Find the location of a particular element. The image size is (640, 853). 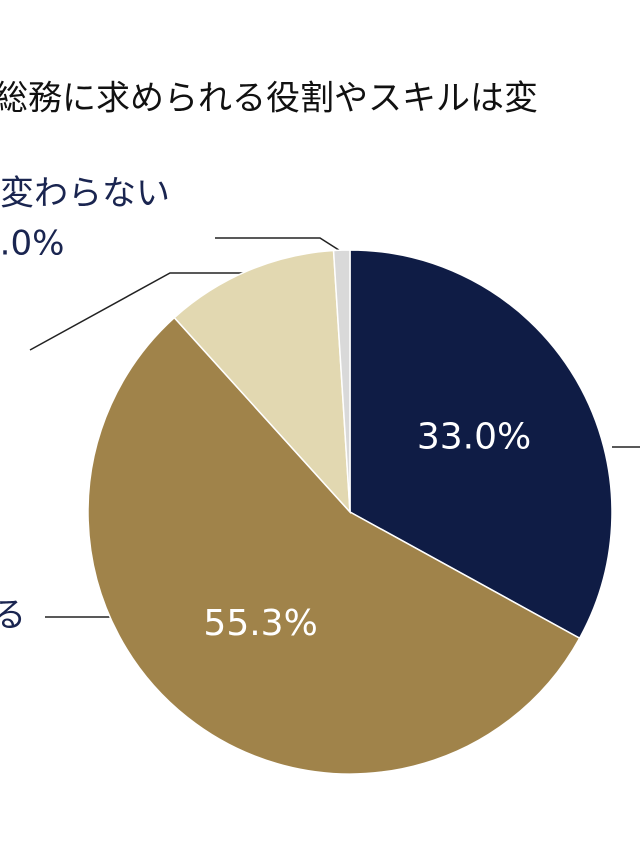

data-label: 55.3% is located at coordinates (260, 623).